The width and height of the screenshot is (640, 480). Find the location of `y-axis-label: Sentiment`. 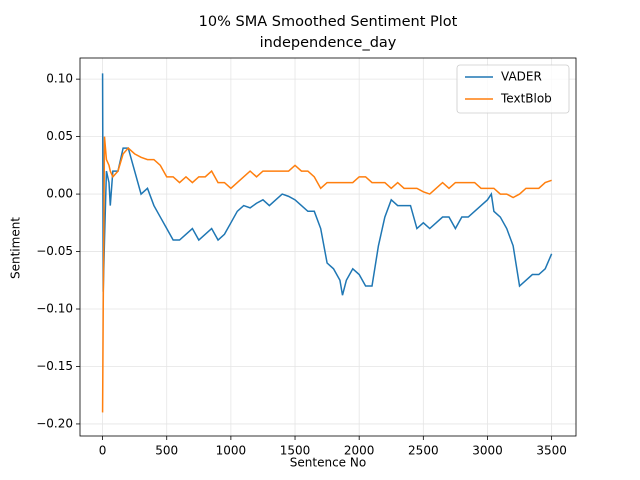

y-axis-label: Sentiment is located at coordinates (16, 248).